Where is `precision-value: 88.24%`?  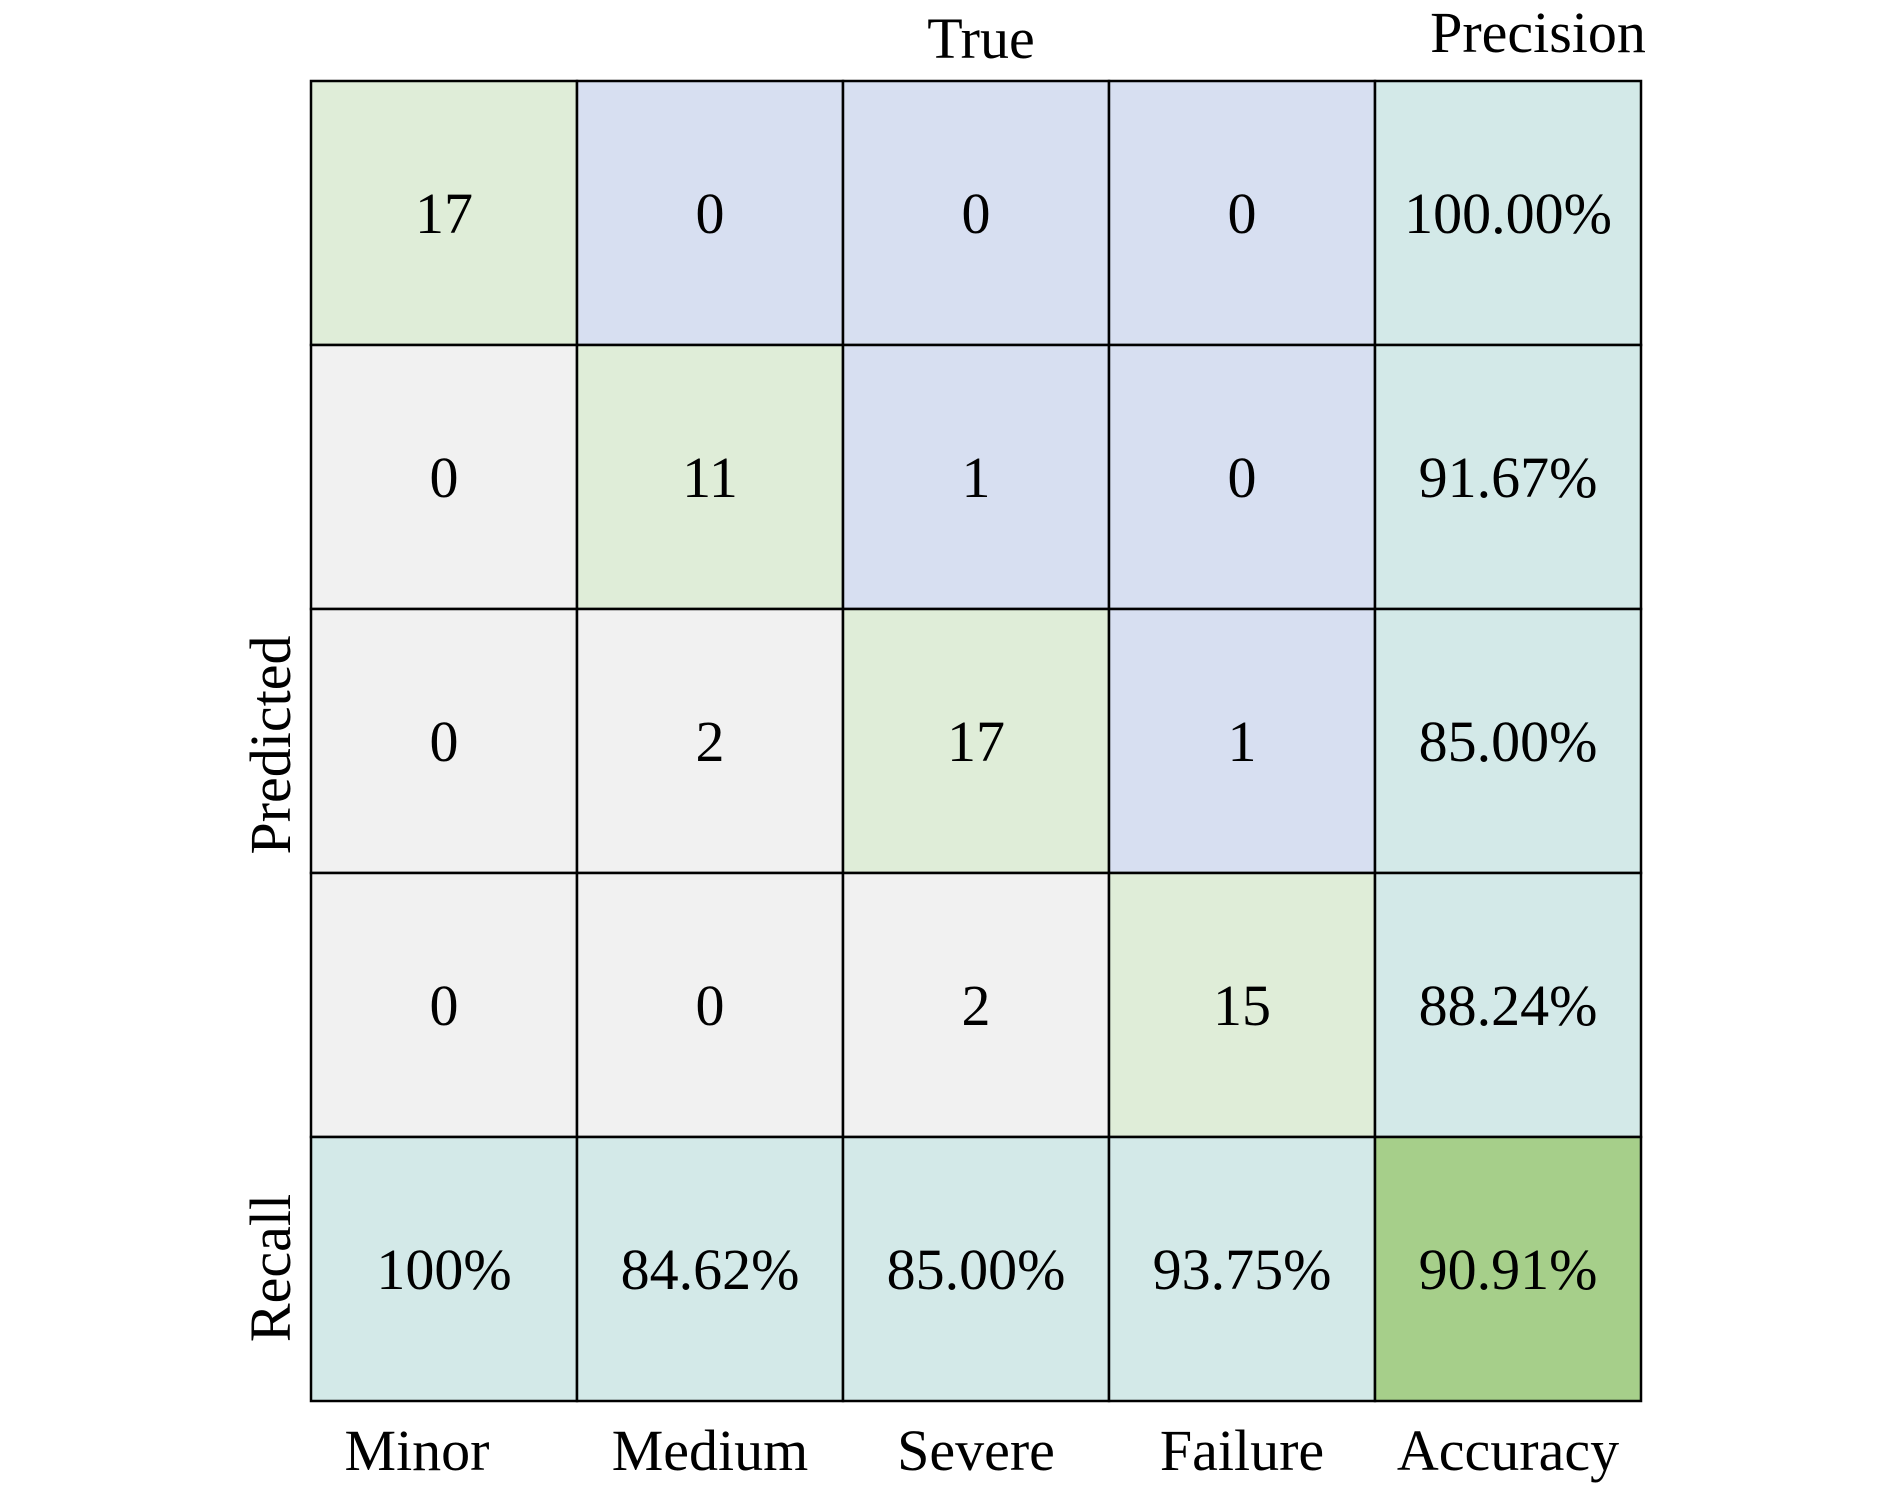
precision-value: 88.24% is located at coordinates (1508, 1005).